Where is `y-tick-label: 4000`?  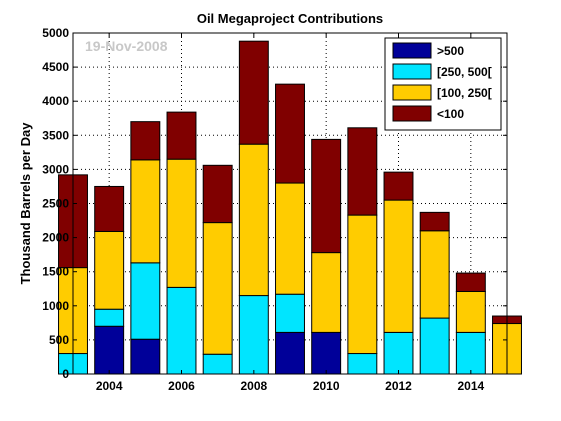 y-tick-label: 4000 is located at coordinates (55, 101).